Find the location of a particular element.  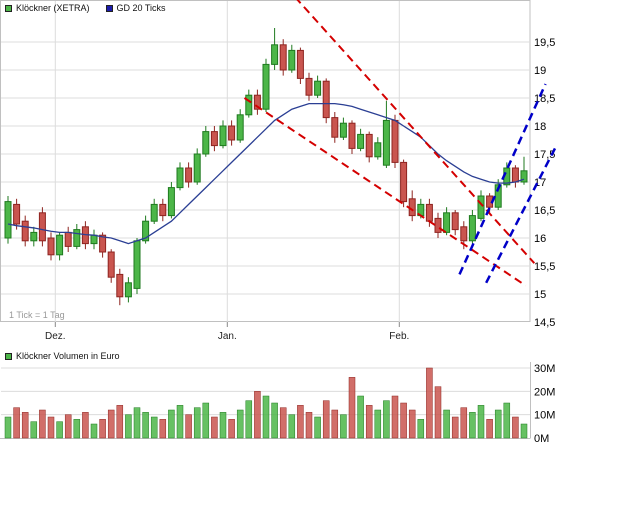

gd20-series-legend-item: GD 20 Ticks is located at coordinates (135, 8).